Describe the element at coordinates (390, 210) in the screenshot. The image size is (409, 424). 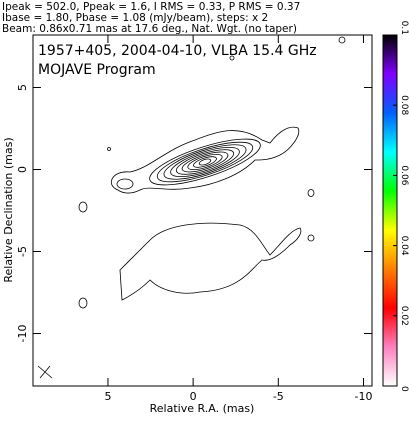
I see `colorbar` at that location.